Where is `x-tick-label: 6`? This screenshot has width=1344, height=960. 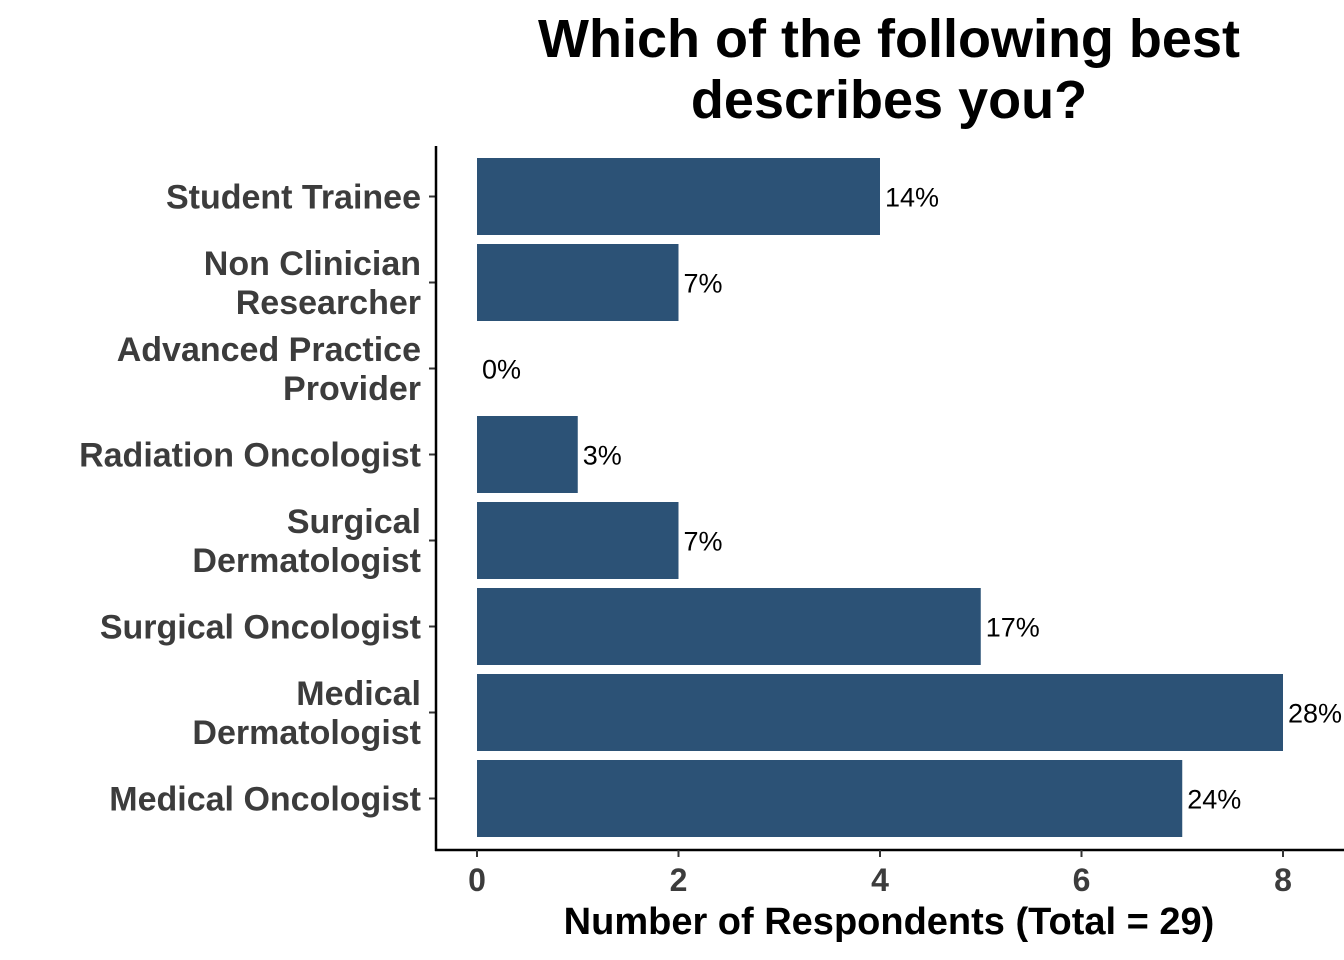
x-tick-label: 6 is located at coordinates (1082, 880).